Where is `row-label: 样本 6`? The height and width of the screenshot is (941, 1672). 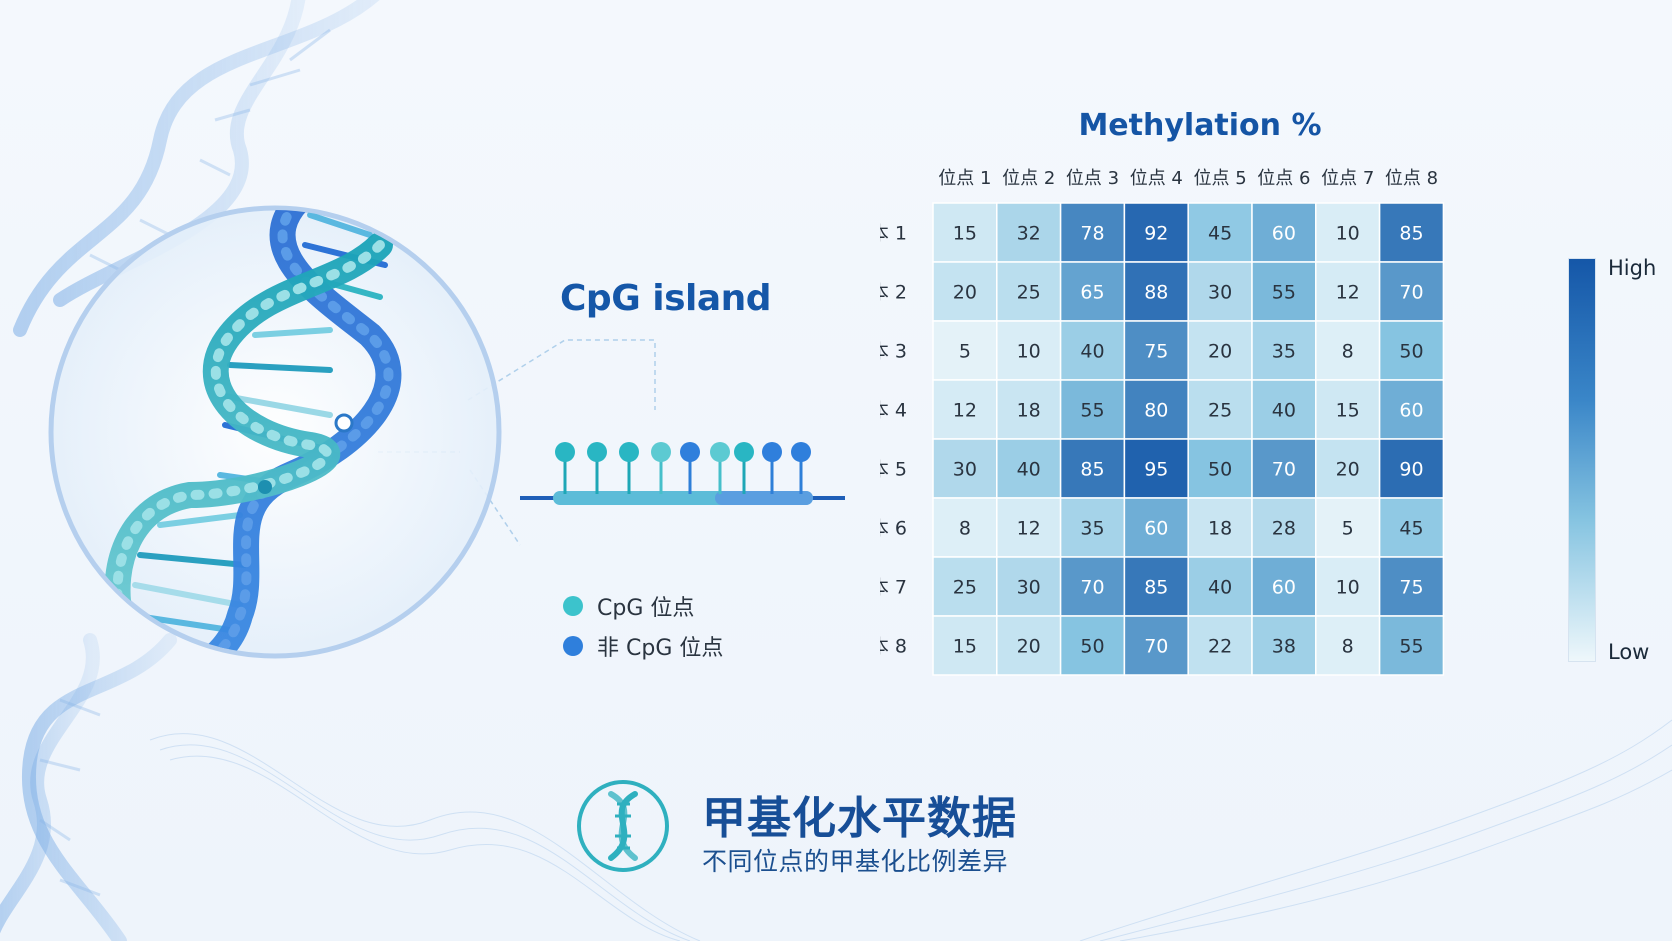
row-label: 样本 6 is located at coordinates (893, 529).